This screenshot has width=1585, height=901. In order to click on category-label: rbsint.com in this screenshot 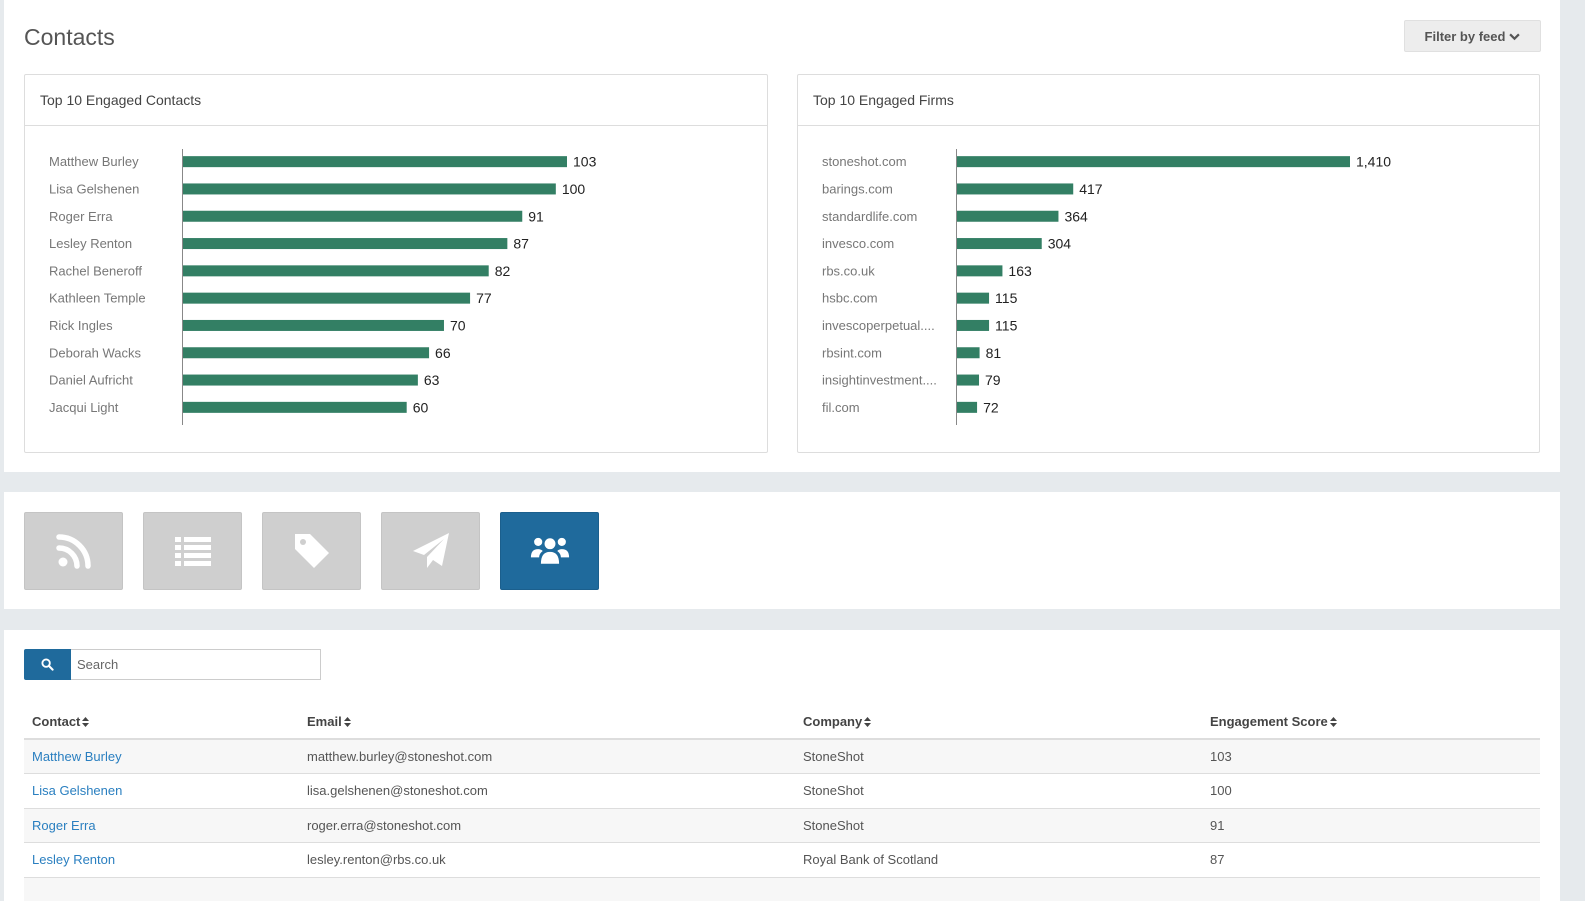, I will do `click(852, 352)`.